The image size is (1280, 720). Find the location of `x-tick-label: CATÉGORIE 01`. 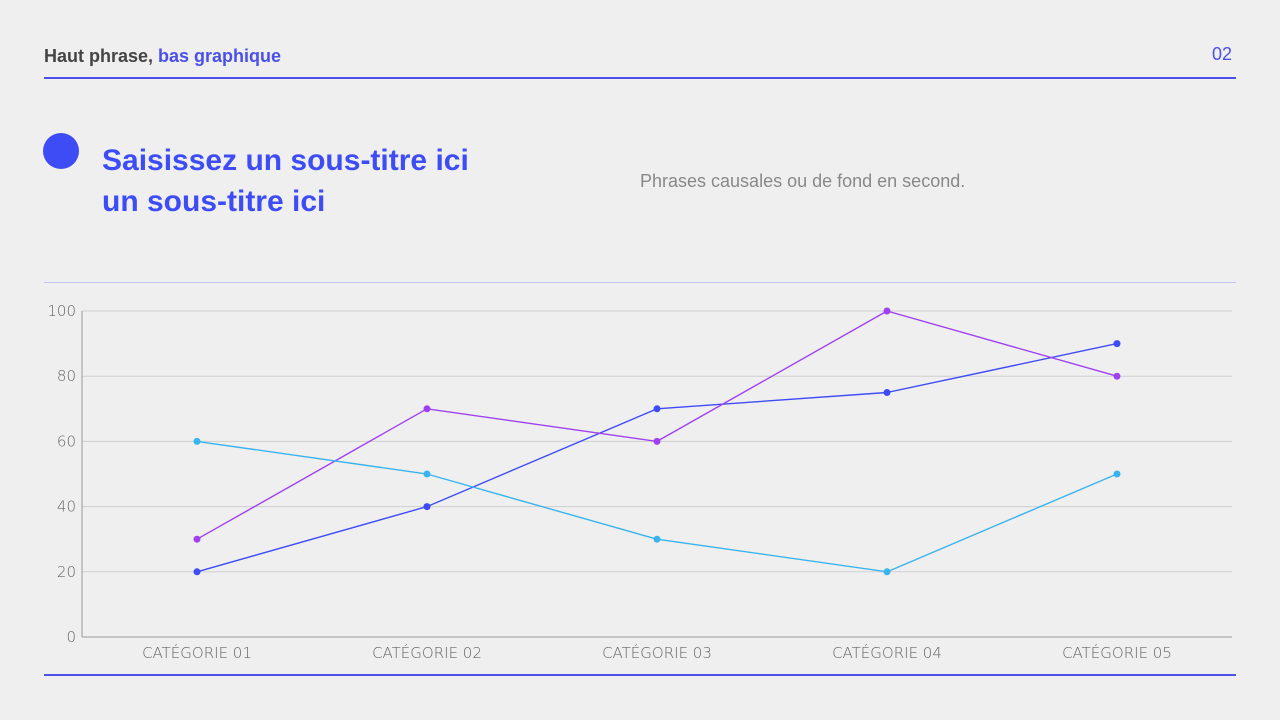

x-tick-label: CATÉGORIE 01 is located at coordinates (197, 652).